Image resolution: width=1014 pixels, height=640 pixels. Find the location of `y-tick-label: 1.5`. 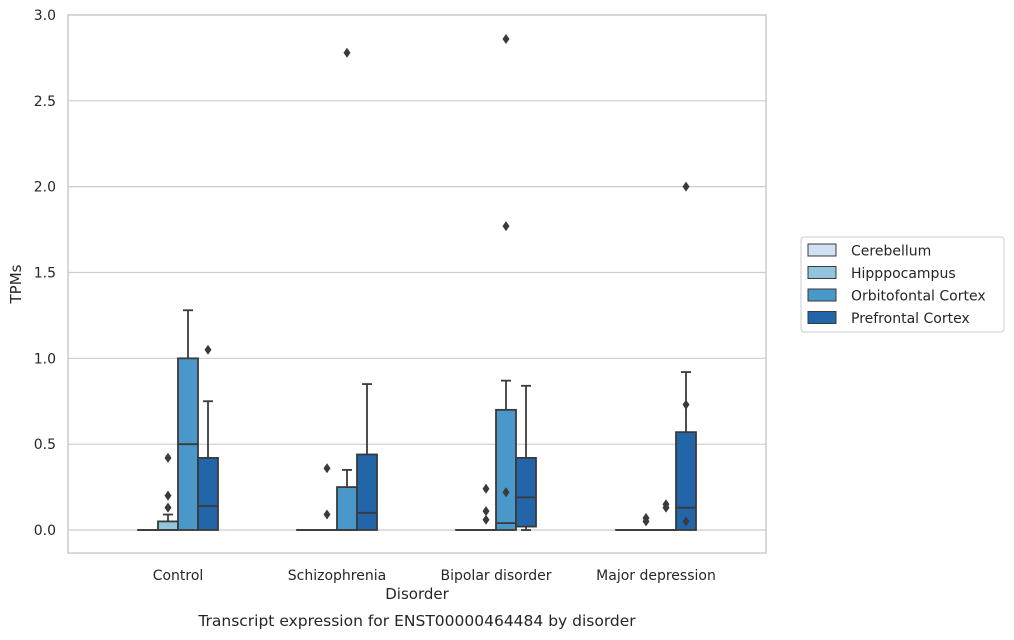

y-tick-label: 1.5 is located at coordinates (45, 273).